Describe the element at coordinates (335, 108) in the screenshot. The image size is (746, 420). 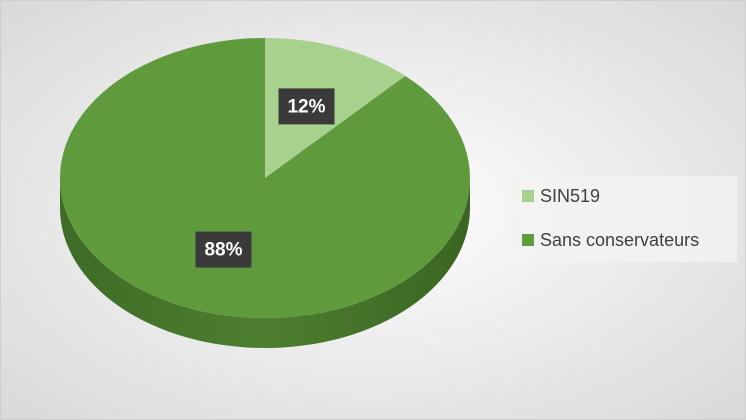
I see `pie-slice` at that location.